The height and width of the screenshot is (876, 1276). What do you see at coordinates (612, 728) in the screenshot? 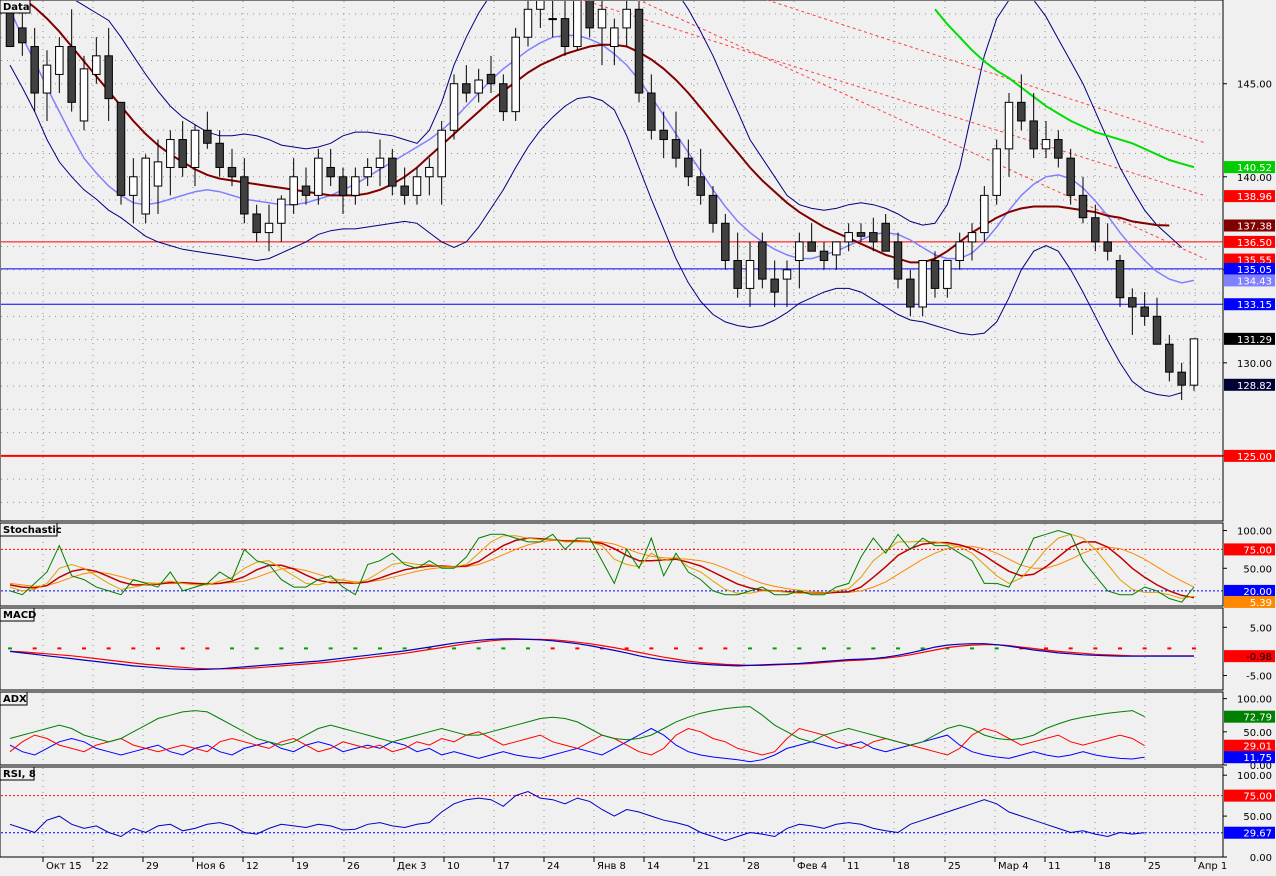
I see `adx-panel: ADX` at bounding box center [612, 728].